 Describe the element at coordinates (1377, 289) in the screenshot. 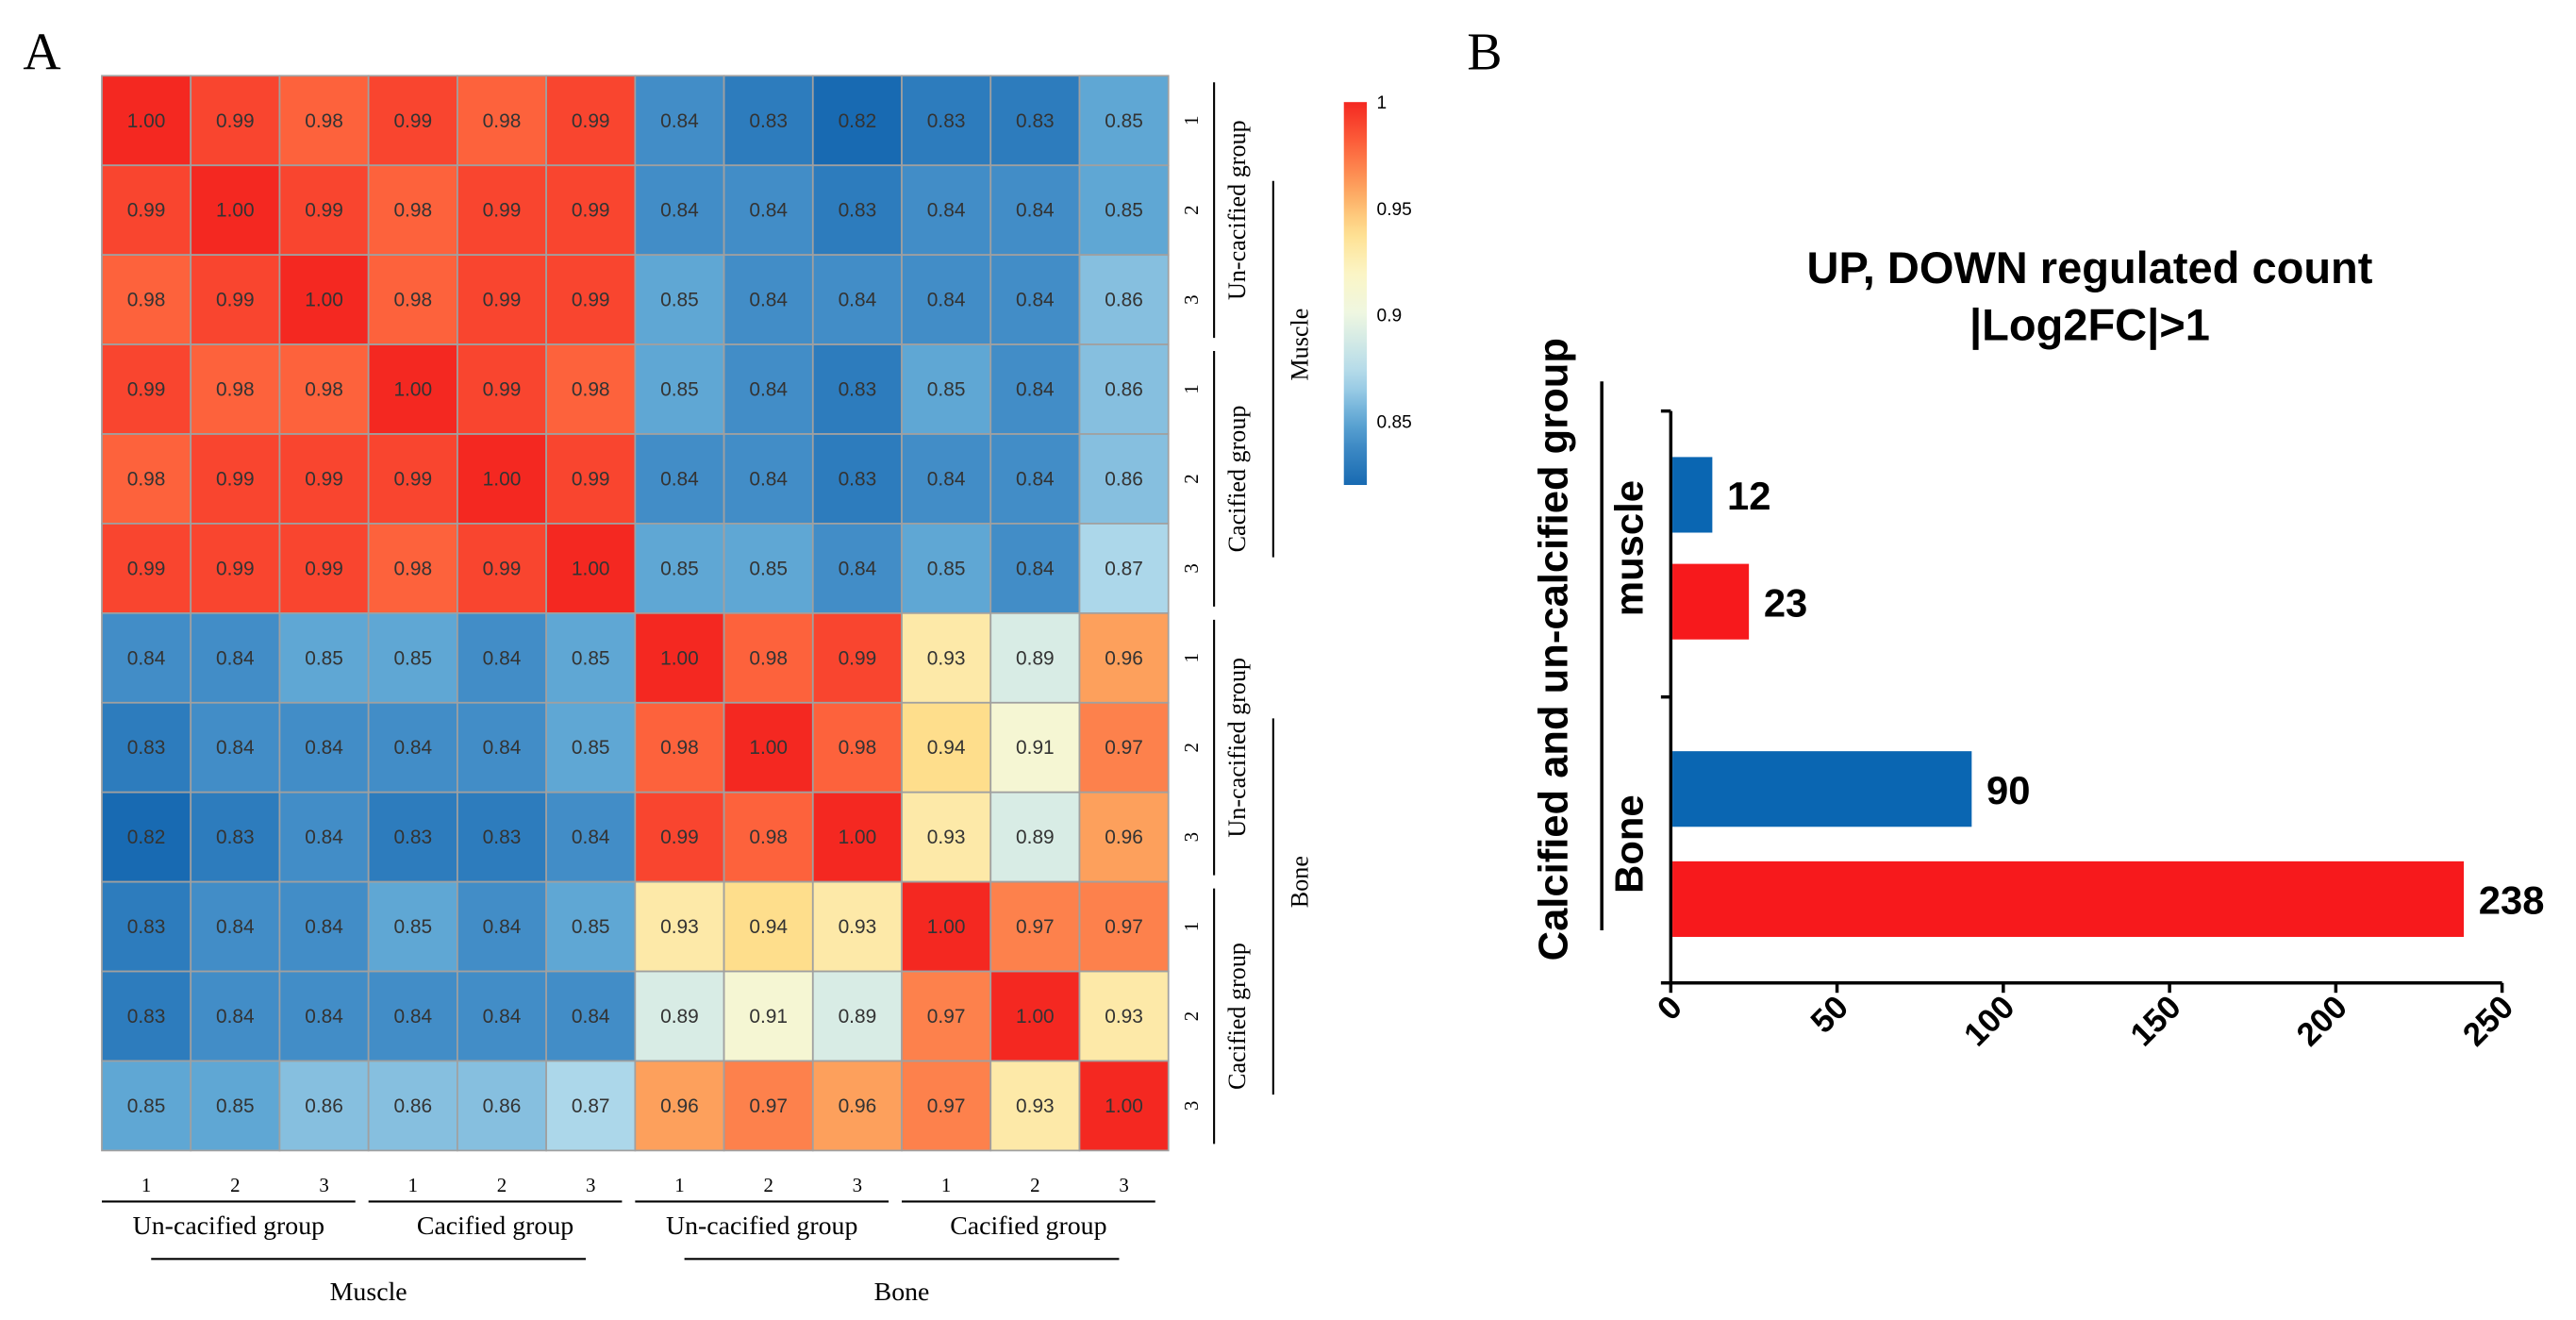

I see `colorbar: 1 0.95 0.9 0.85` at that location.